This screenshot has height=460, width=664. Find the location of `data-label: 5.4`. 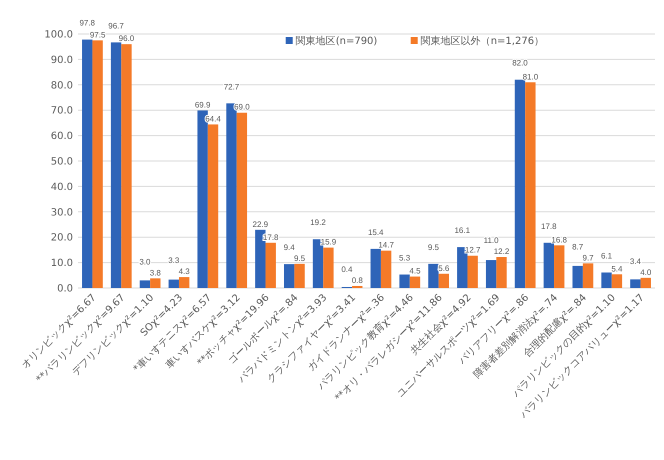

data-label: 5.4 is located at coordinates (617, 269).